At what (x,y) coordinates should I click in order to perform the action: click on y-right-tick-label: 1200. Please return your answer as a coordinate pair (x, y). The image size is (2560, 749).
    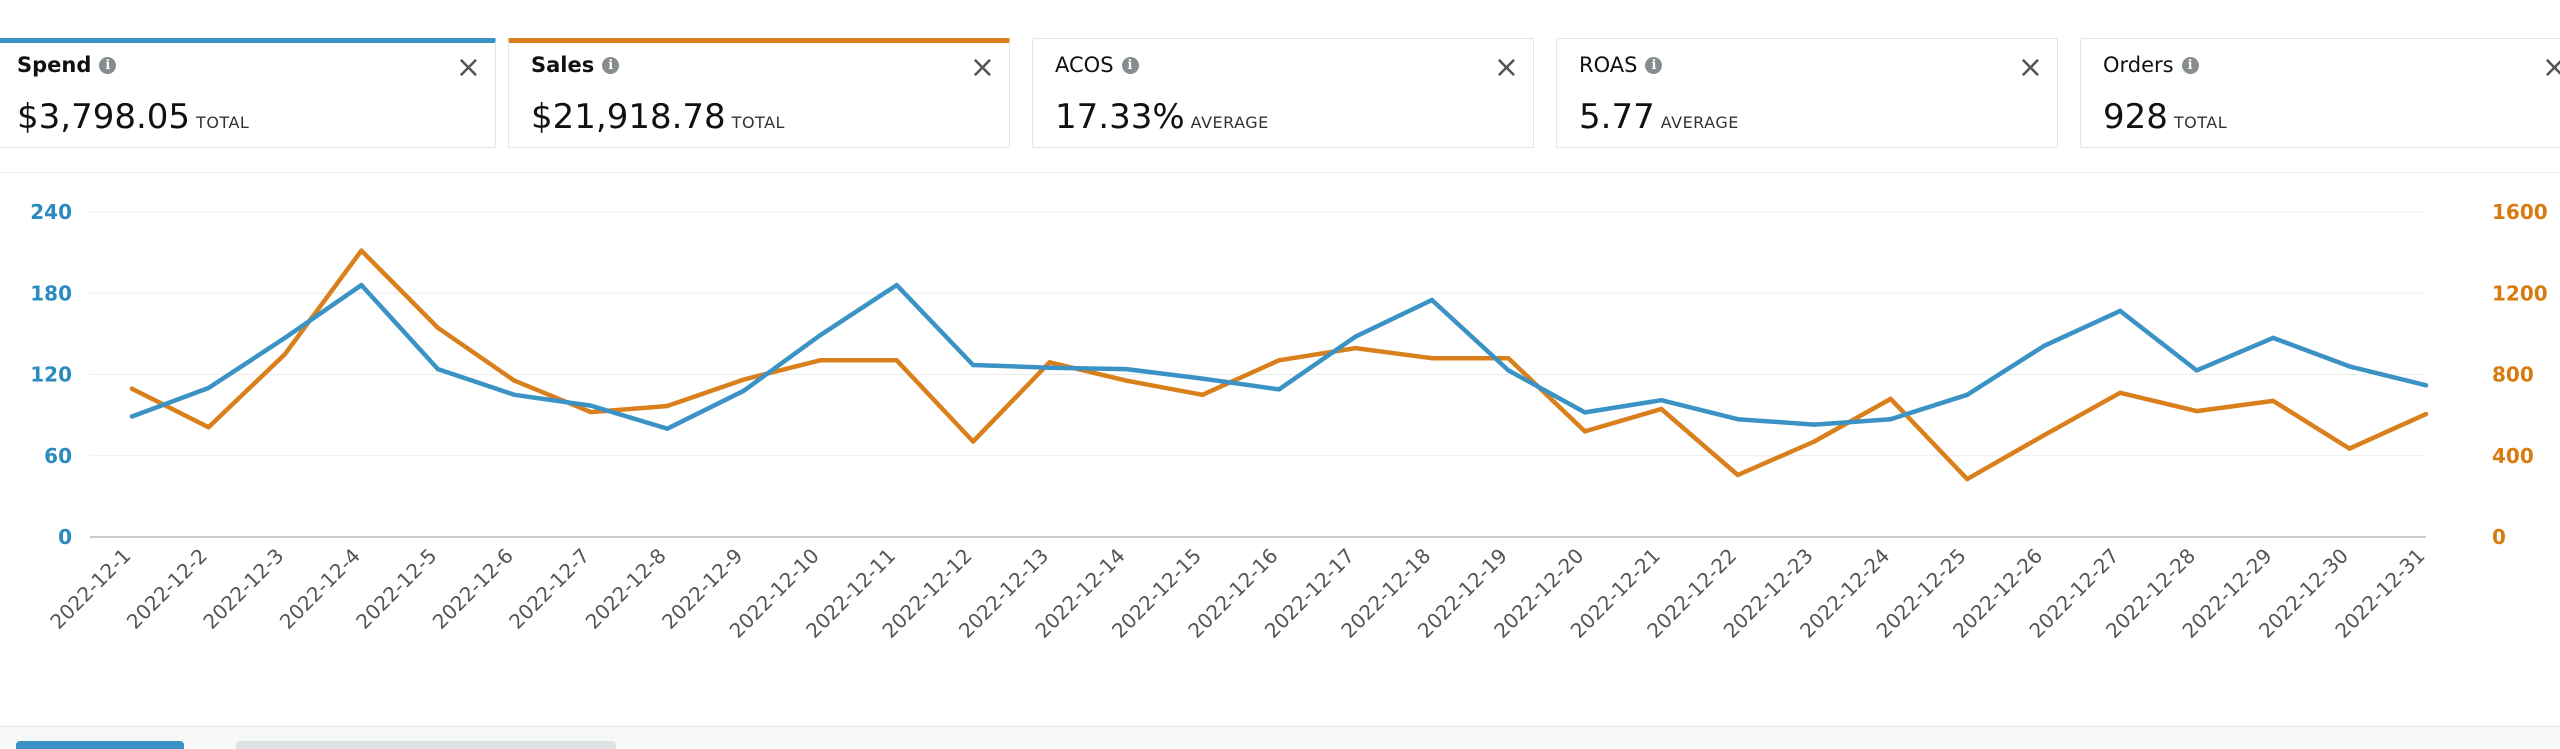
    Looking at the image, I should click on (2520, 293).